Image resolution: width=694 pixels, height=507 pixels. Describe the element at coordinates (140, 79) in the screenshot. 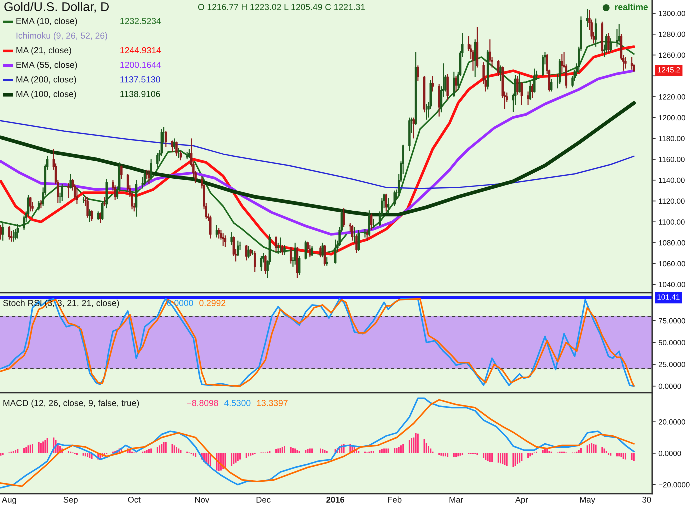

I see `annotation: 1137.5130` at that location.